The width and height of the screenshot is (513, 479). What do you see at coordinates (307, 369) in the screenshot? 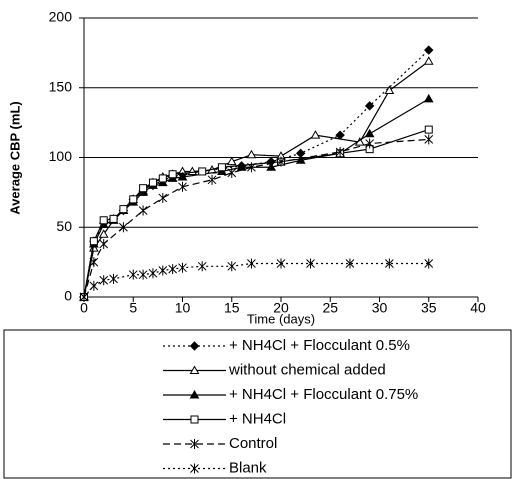
I see `legend-label: without chemical added` at bounding box center [307, 369].